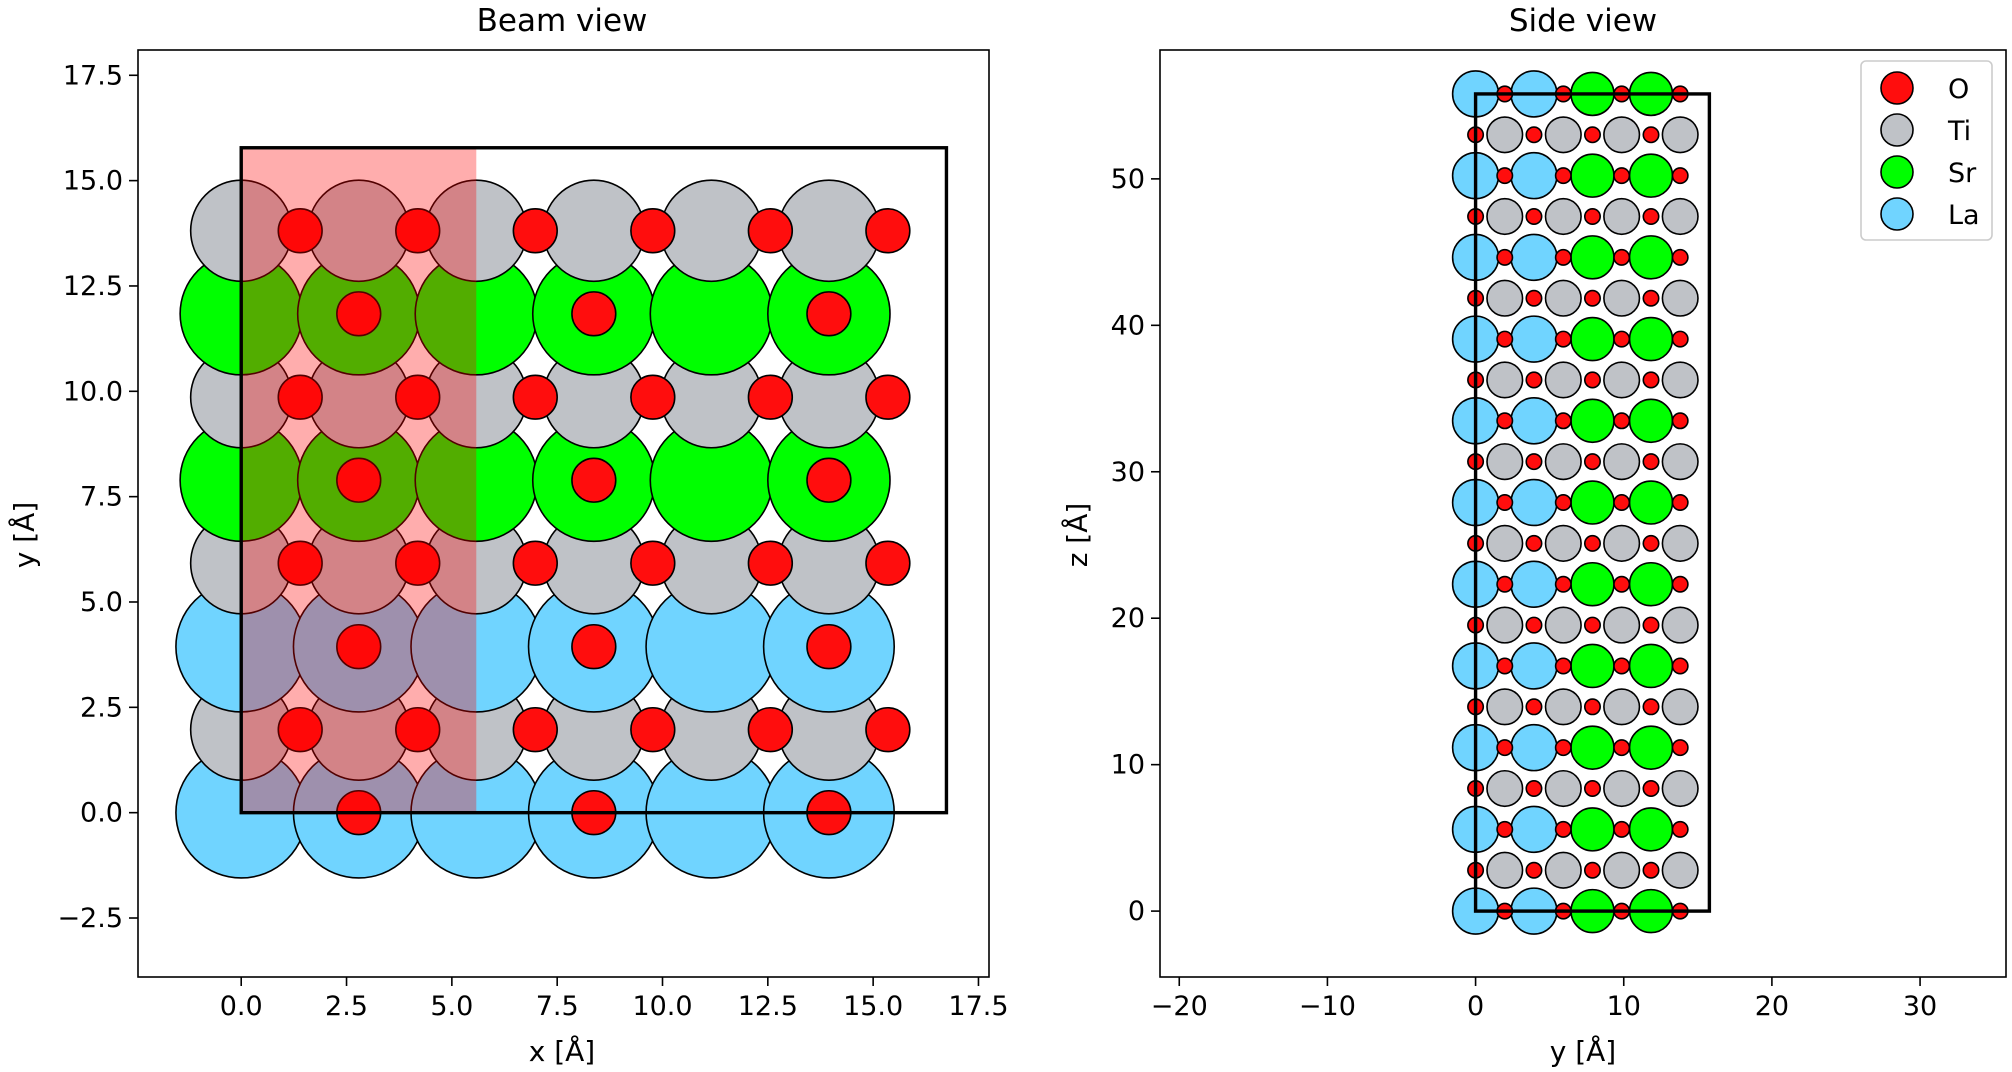  Describe the element at coordinates (1475, 1006) in the screenshot. I see `side-view-x-tick-label: 0` at that location.